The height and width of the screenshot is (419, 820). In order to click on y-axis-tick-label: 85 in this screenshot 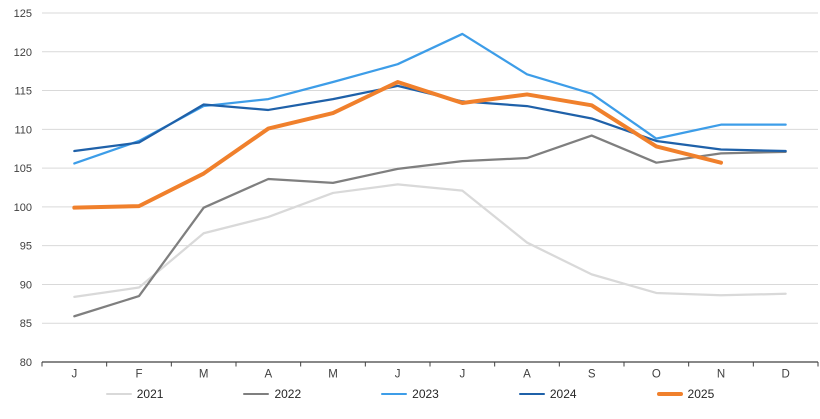, I will do `click(26, 324)`.